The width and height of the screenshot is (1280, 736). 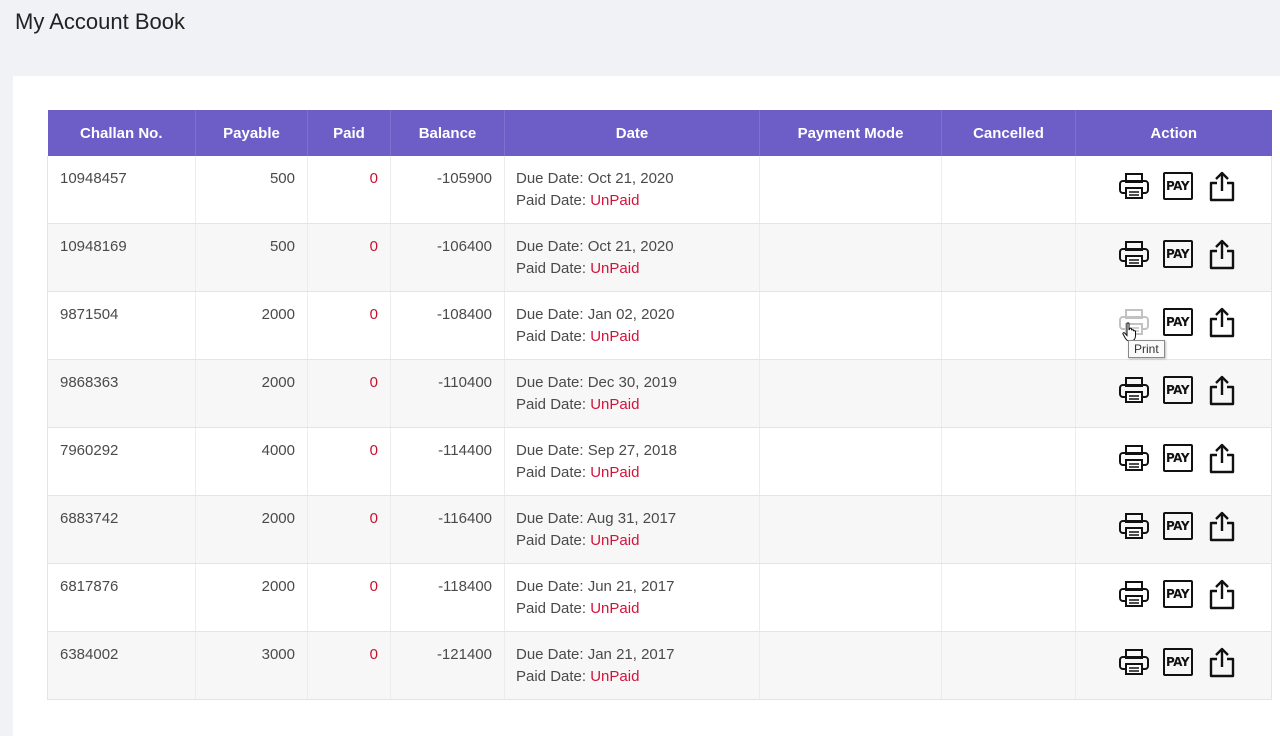 What do you see at coordinates (631, 518) in the screenshot?
I see `due-date-value: Aug 31, 2017` at bounding box center [631, 518].